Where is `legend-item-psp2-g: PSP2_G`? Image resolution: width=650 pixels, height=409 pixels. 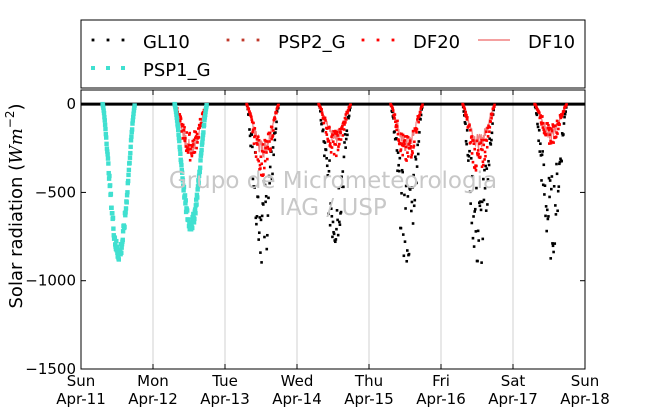
legend-item-psp2-g: PSP2_G is located at coordinates (286, 42).